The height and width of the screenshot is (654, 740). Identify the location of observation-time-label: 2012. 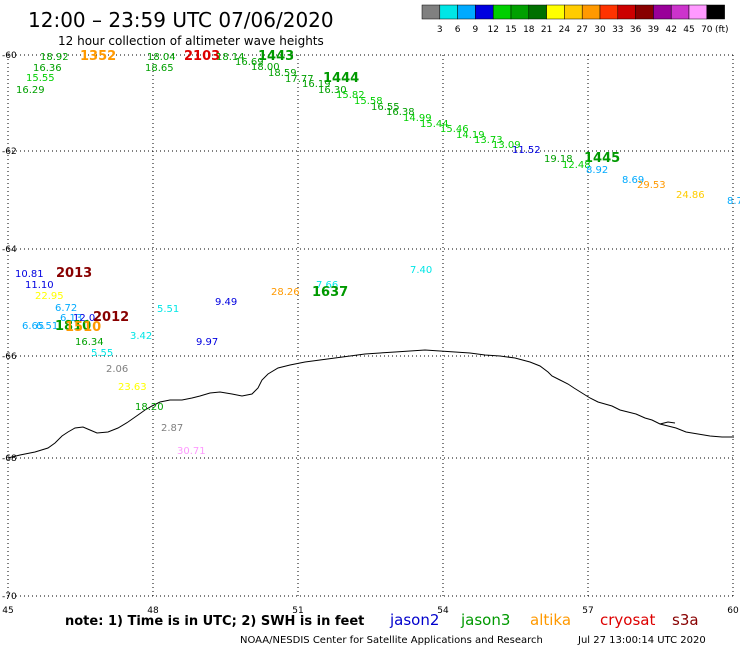
(111, 317).